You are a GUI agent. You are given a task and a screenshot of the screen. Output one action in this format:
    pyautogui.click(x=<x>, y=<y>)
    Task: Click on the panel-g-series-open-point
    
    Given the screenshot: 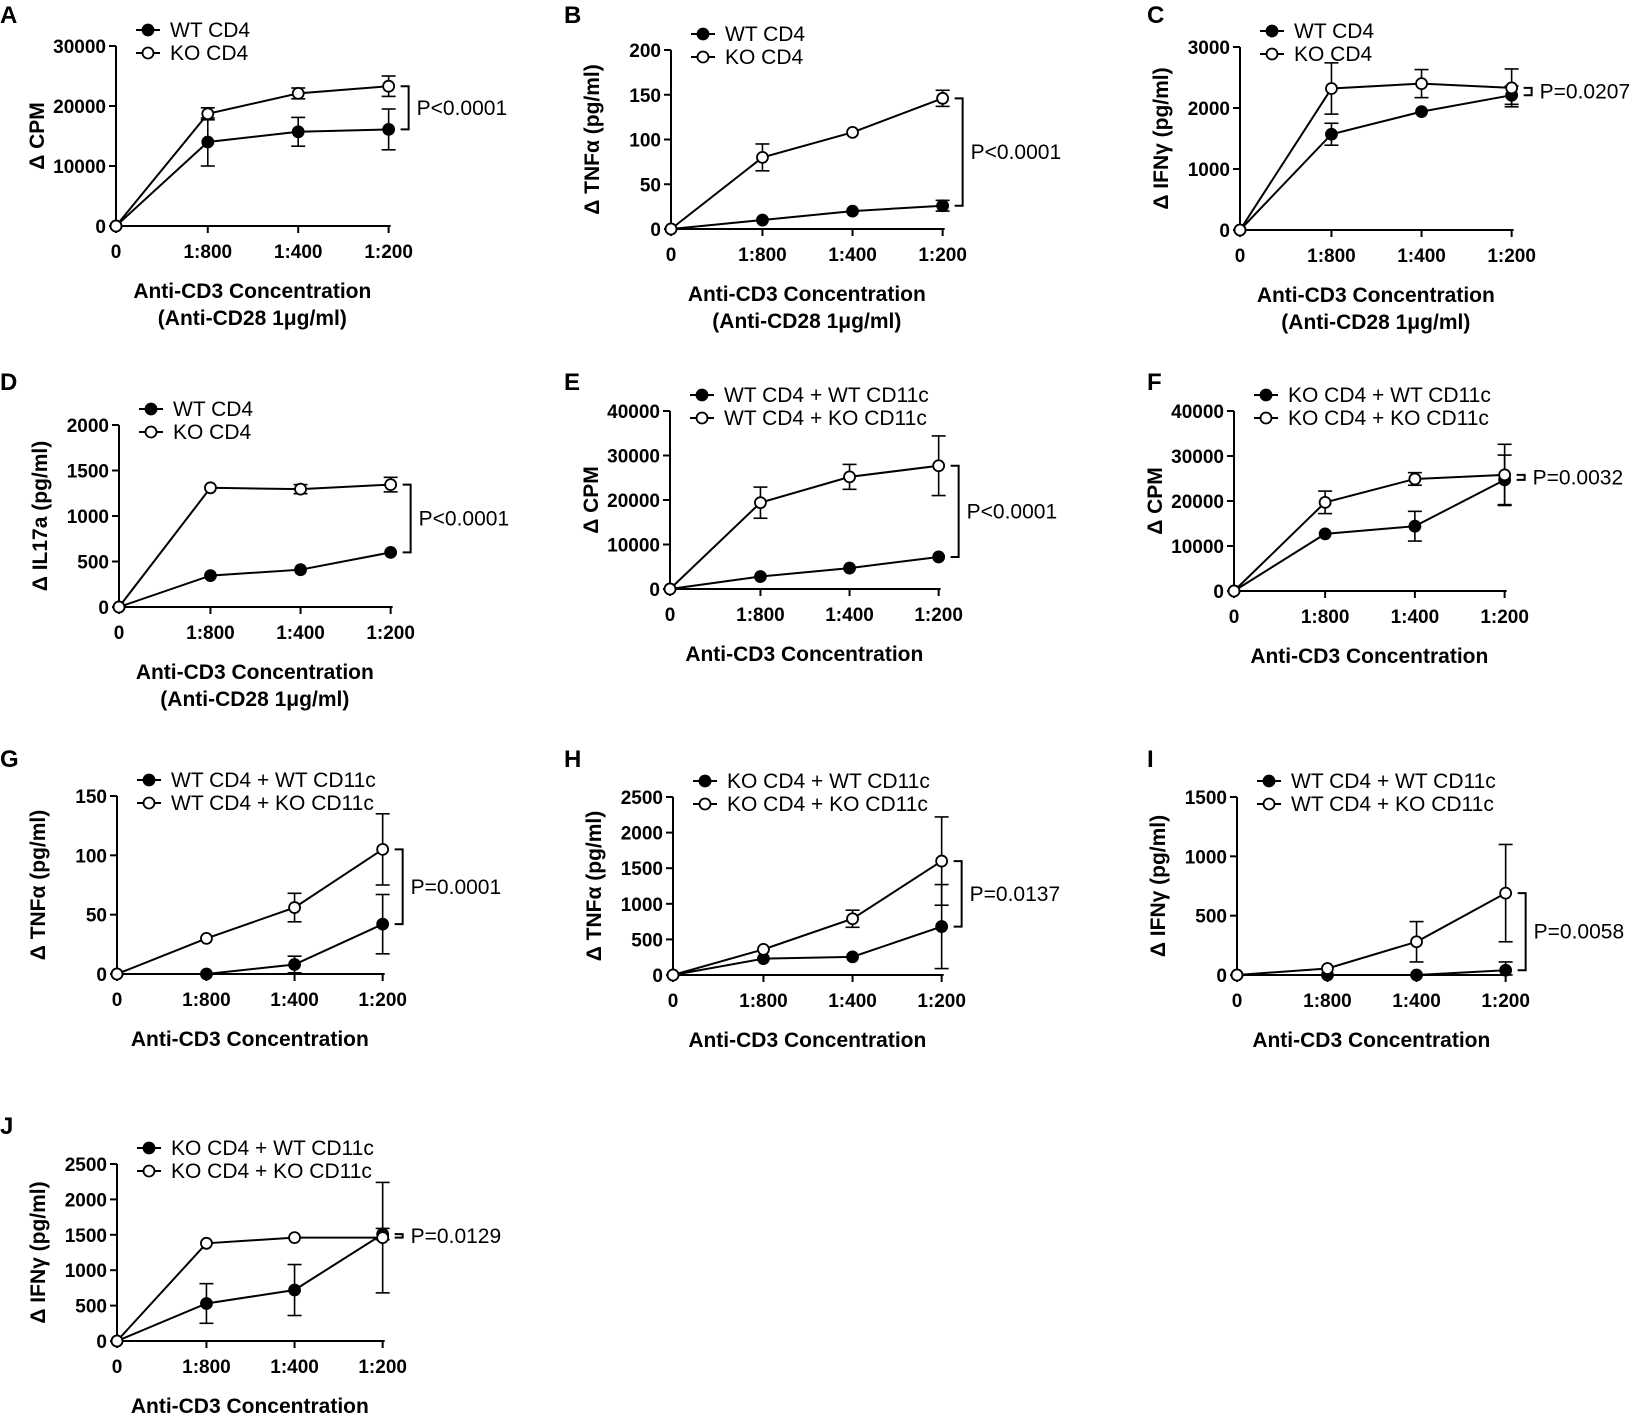 What is the action you would take?
    pyautogui.click(x=117, y=974)
    